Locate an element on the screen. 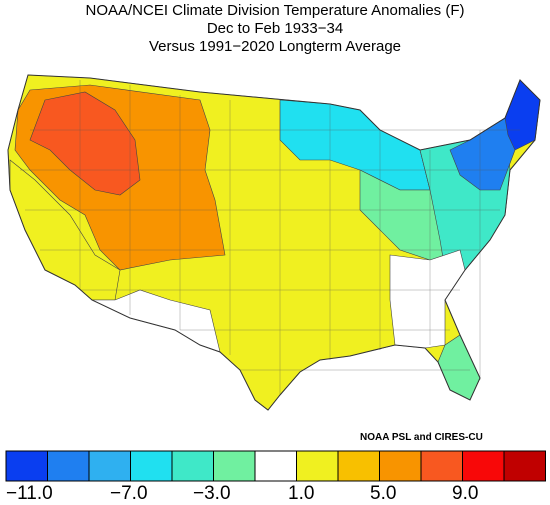  color-legend is located at coordinates (275, 466).